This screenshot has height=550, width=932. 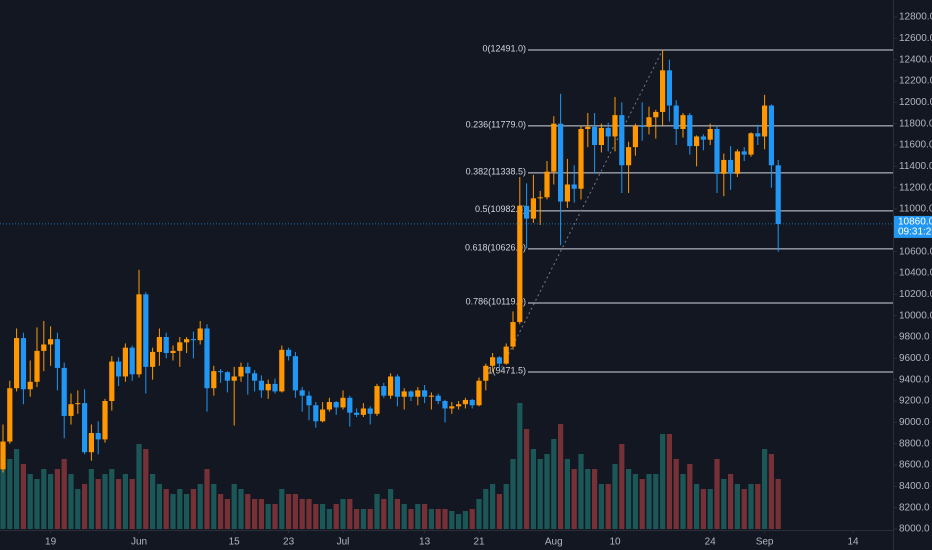 I want to click on x-tick-label: 23, so click(x=289, y=542).